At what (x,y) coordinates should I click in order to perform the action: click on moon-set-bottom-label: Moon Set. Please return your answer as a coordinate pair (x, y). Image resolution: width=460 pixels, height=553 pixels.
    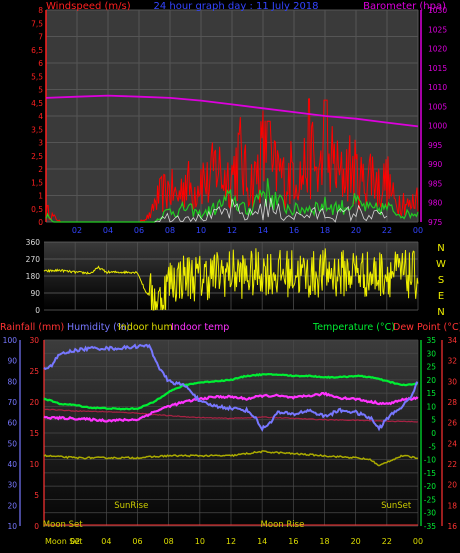
    Looking at the image, I should click on (63, 541).